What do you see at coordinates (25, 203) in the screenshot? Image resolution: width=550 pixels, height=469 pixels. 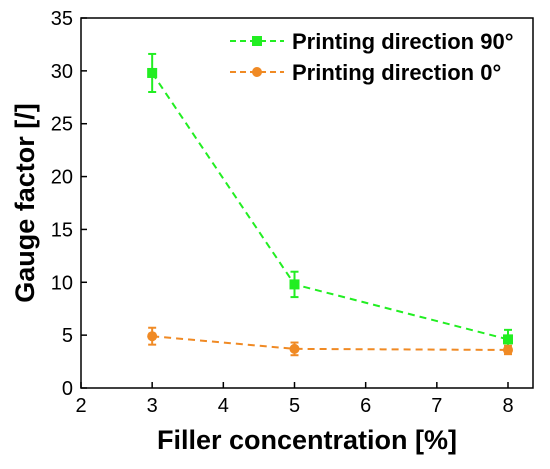 I see `y-axis-title: Gauge factor [/]` at bounding box center [25, 203].